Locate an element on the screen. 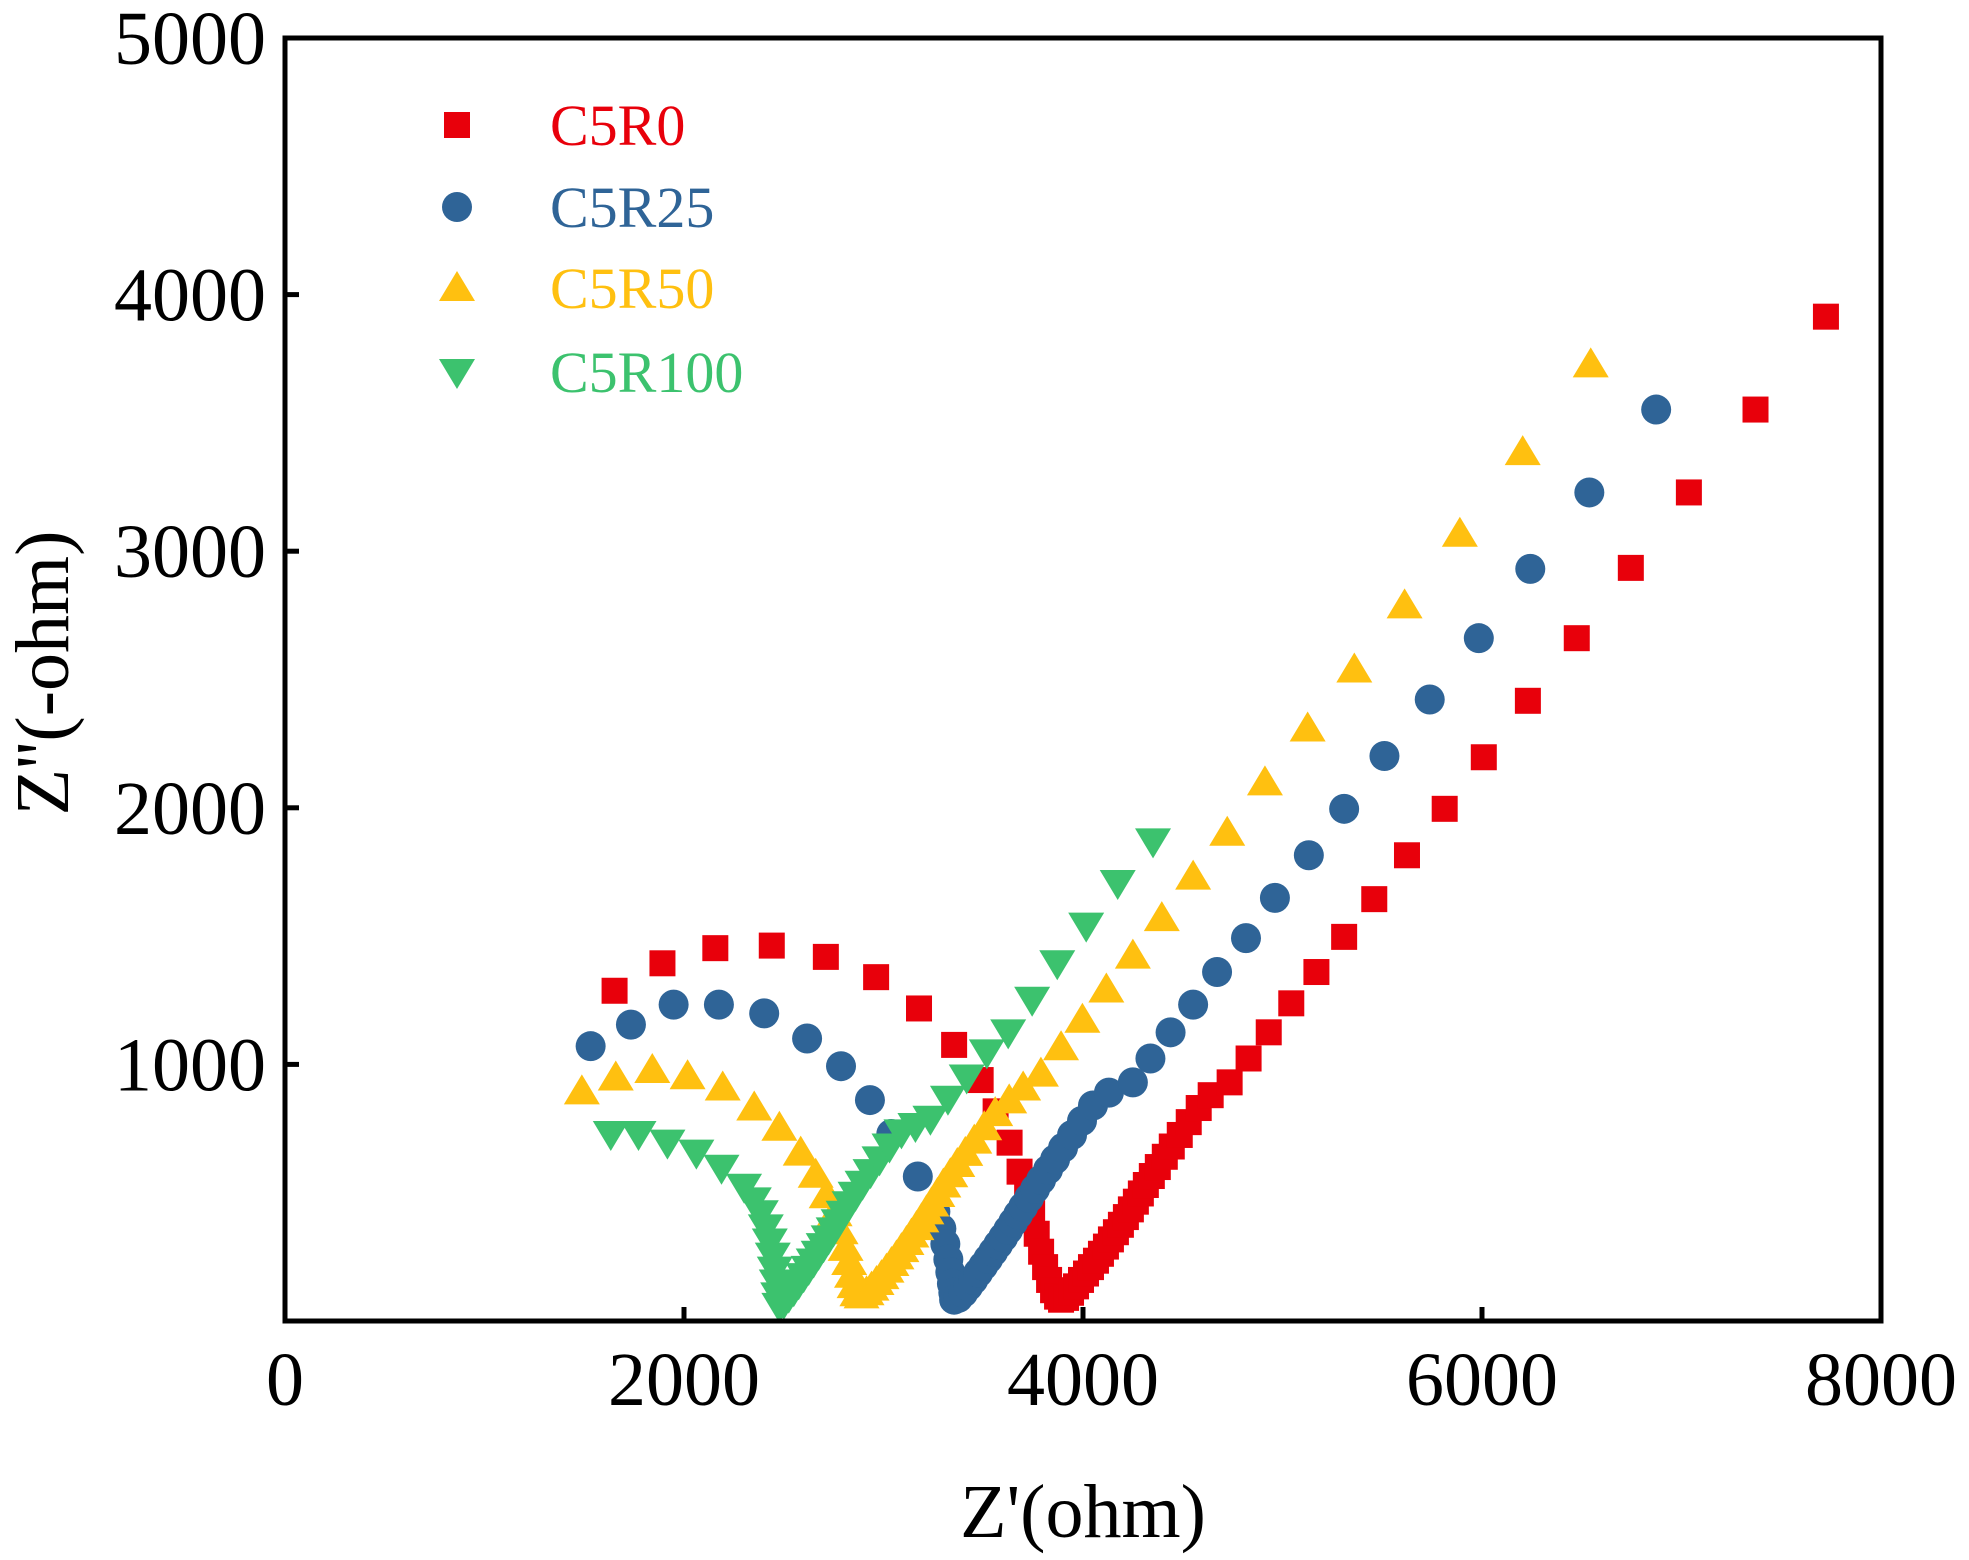 Image resolution: width=1969 pixels, height=1560 pixels. y-tick-label: 3000 is located at coordinates (190, 552).